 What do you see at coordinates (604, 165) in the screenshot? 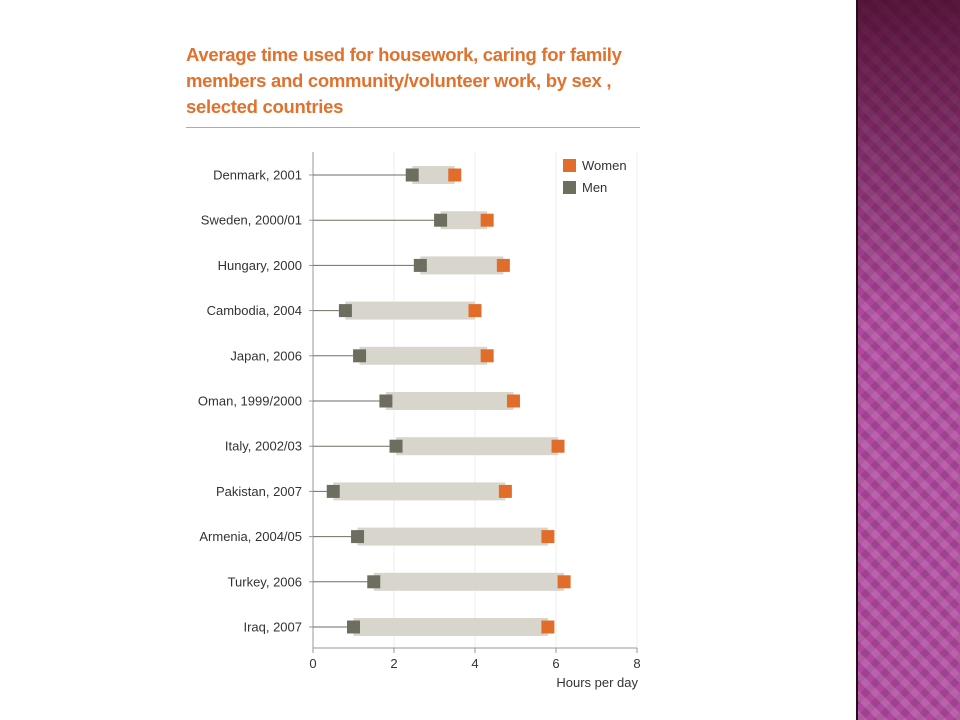
I see `legend-label-women: Women` at bounding box center [604, 165].